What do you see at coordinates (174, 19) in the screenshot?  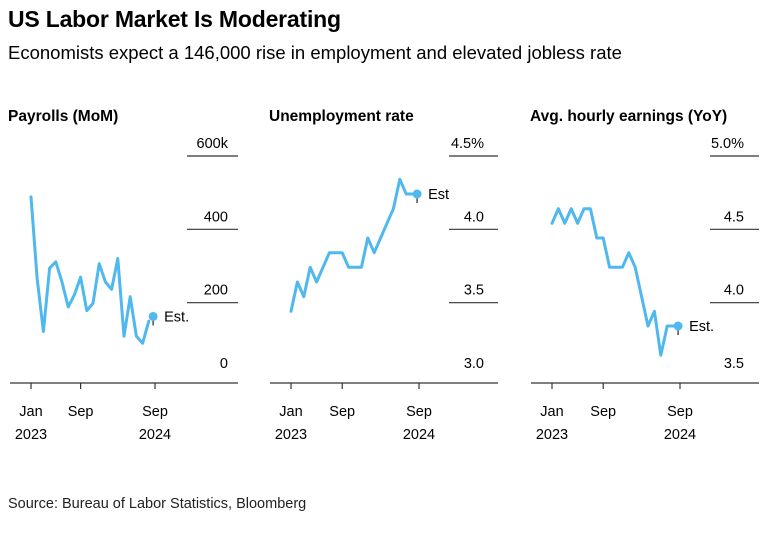 I see `chart-title: US Labor Market Is Moderating` at bounding box center [174, 19].